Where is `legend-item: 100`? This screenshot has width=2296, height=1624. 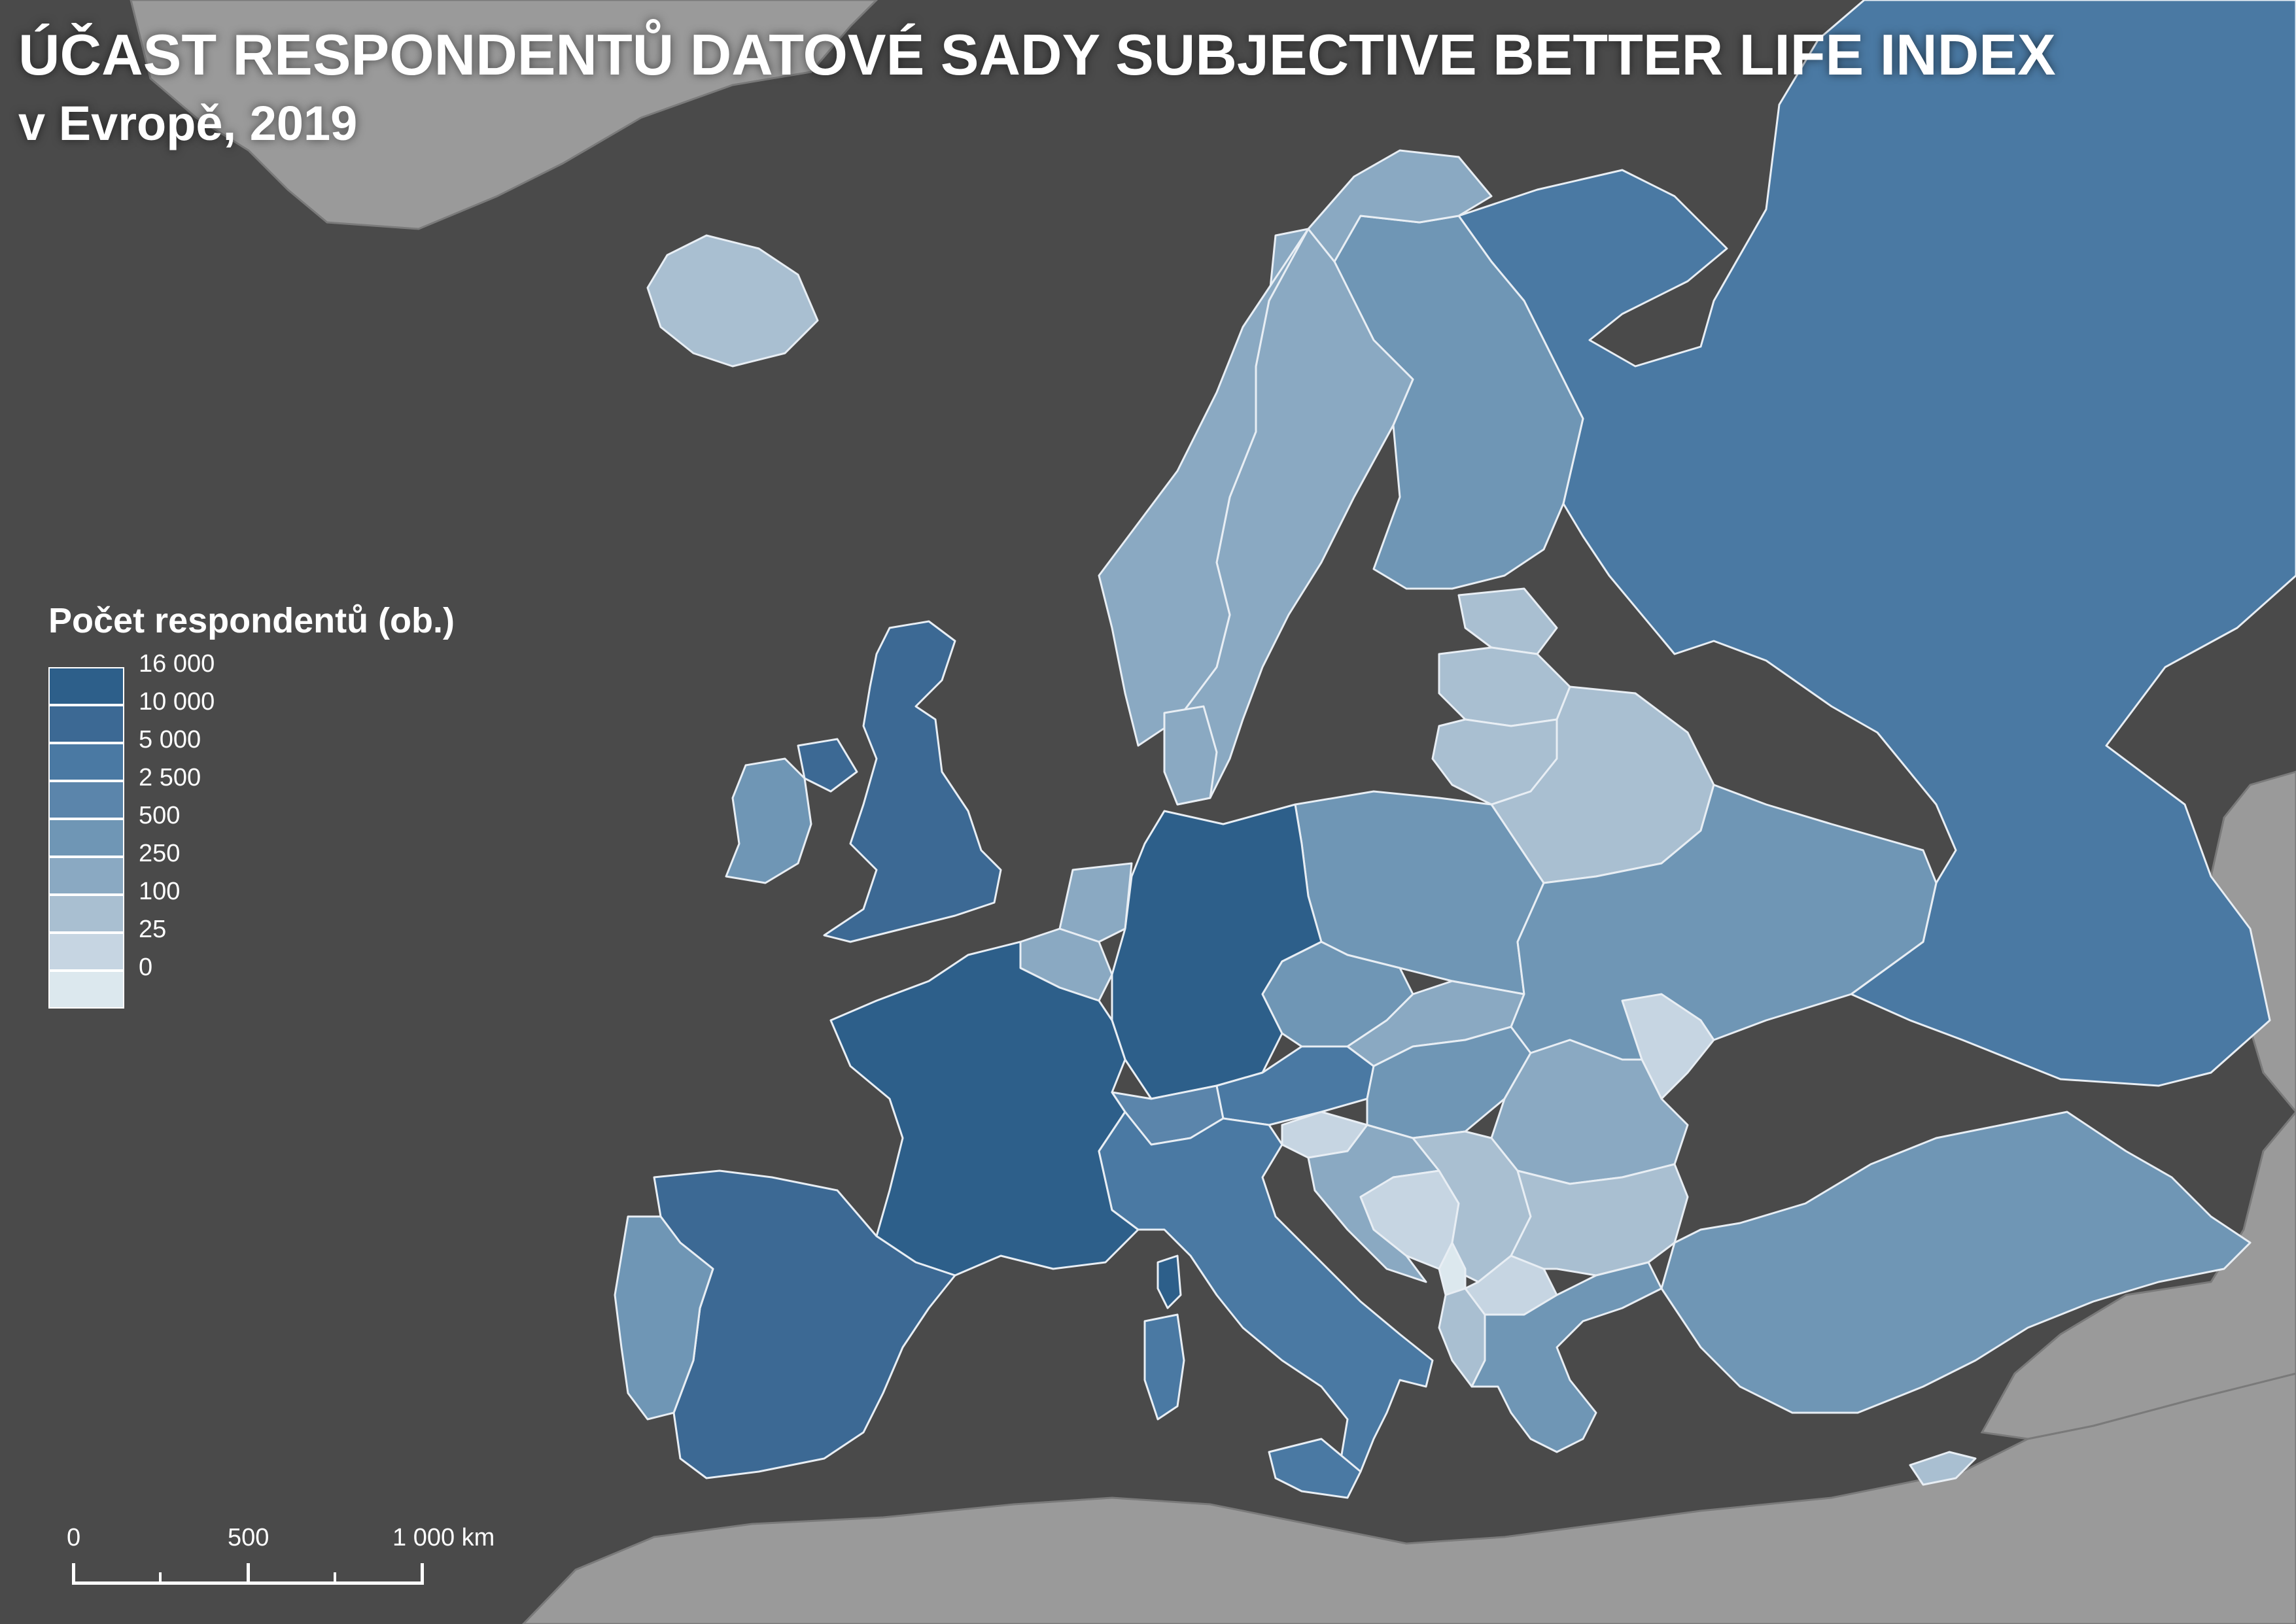 legend-item: 100 is located at coordinates (251, 906).